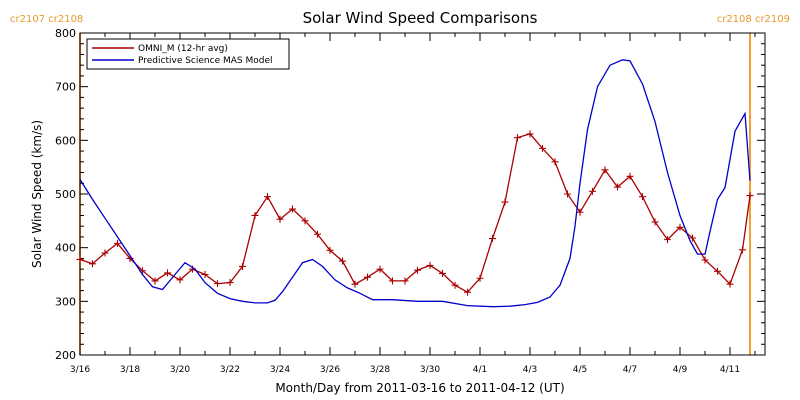  I want to click on y-tick-label: 200, so click(65, 355).